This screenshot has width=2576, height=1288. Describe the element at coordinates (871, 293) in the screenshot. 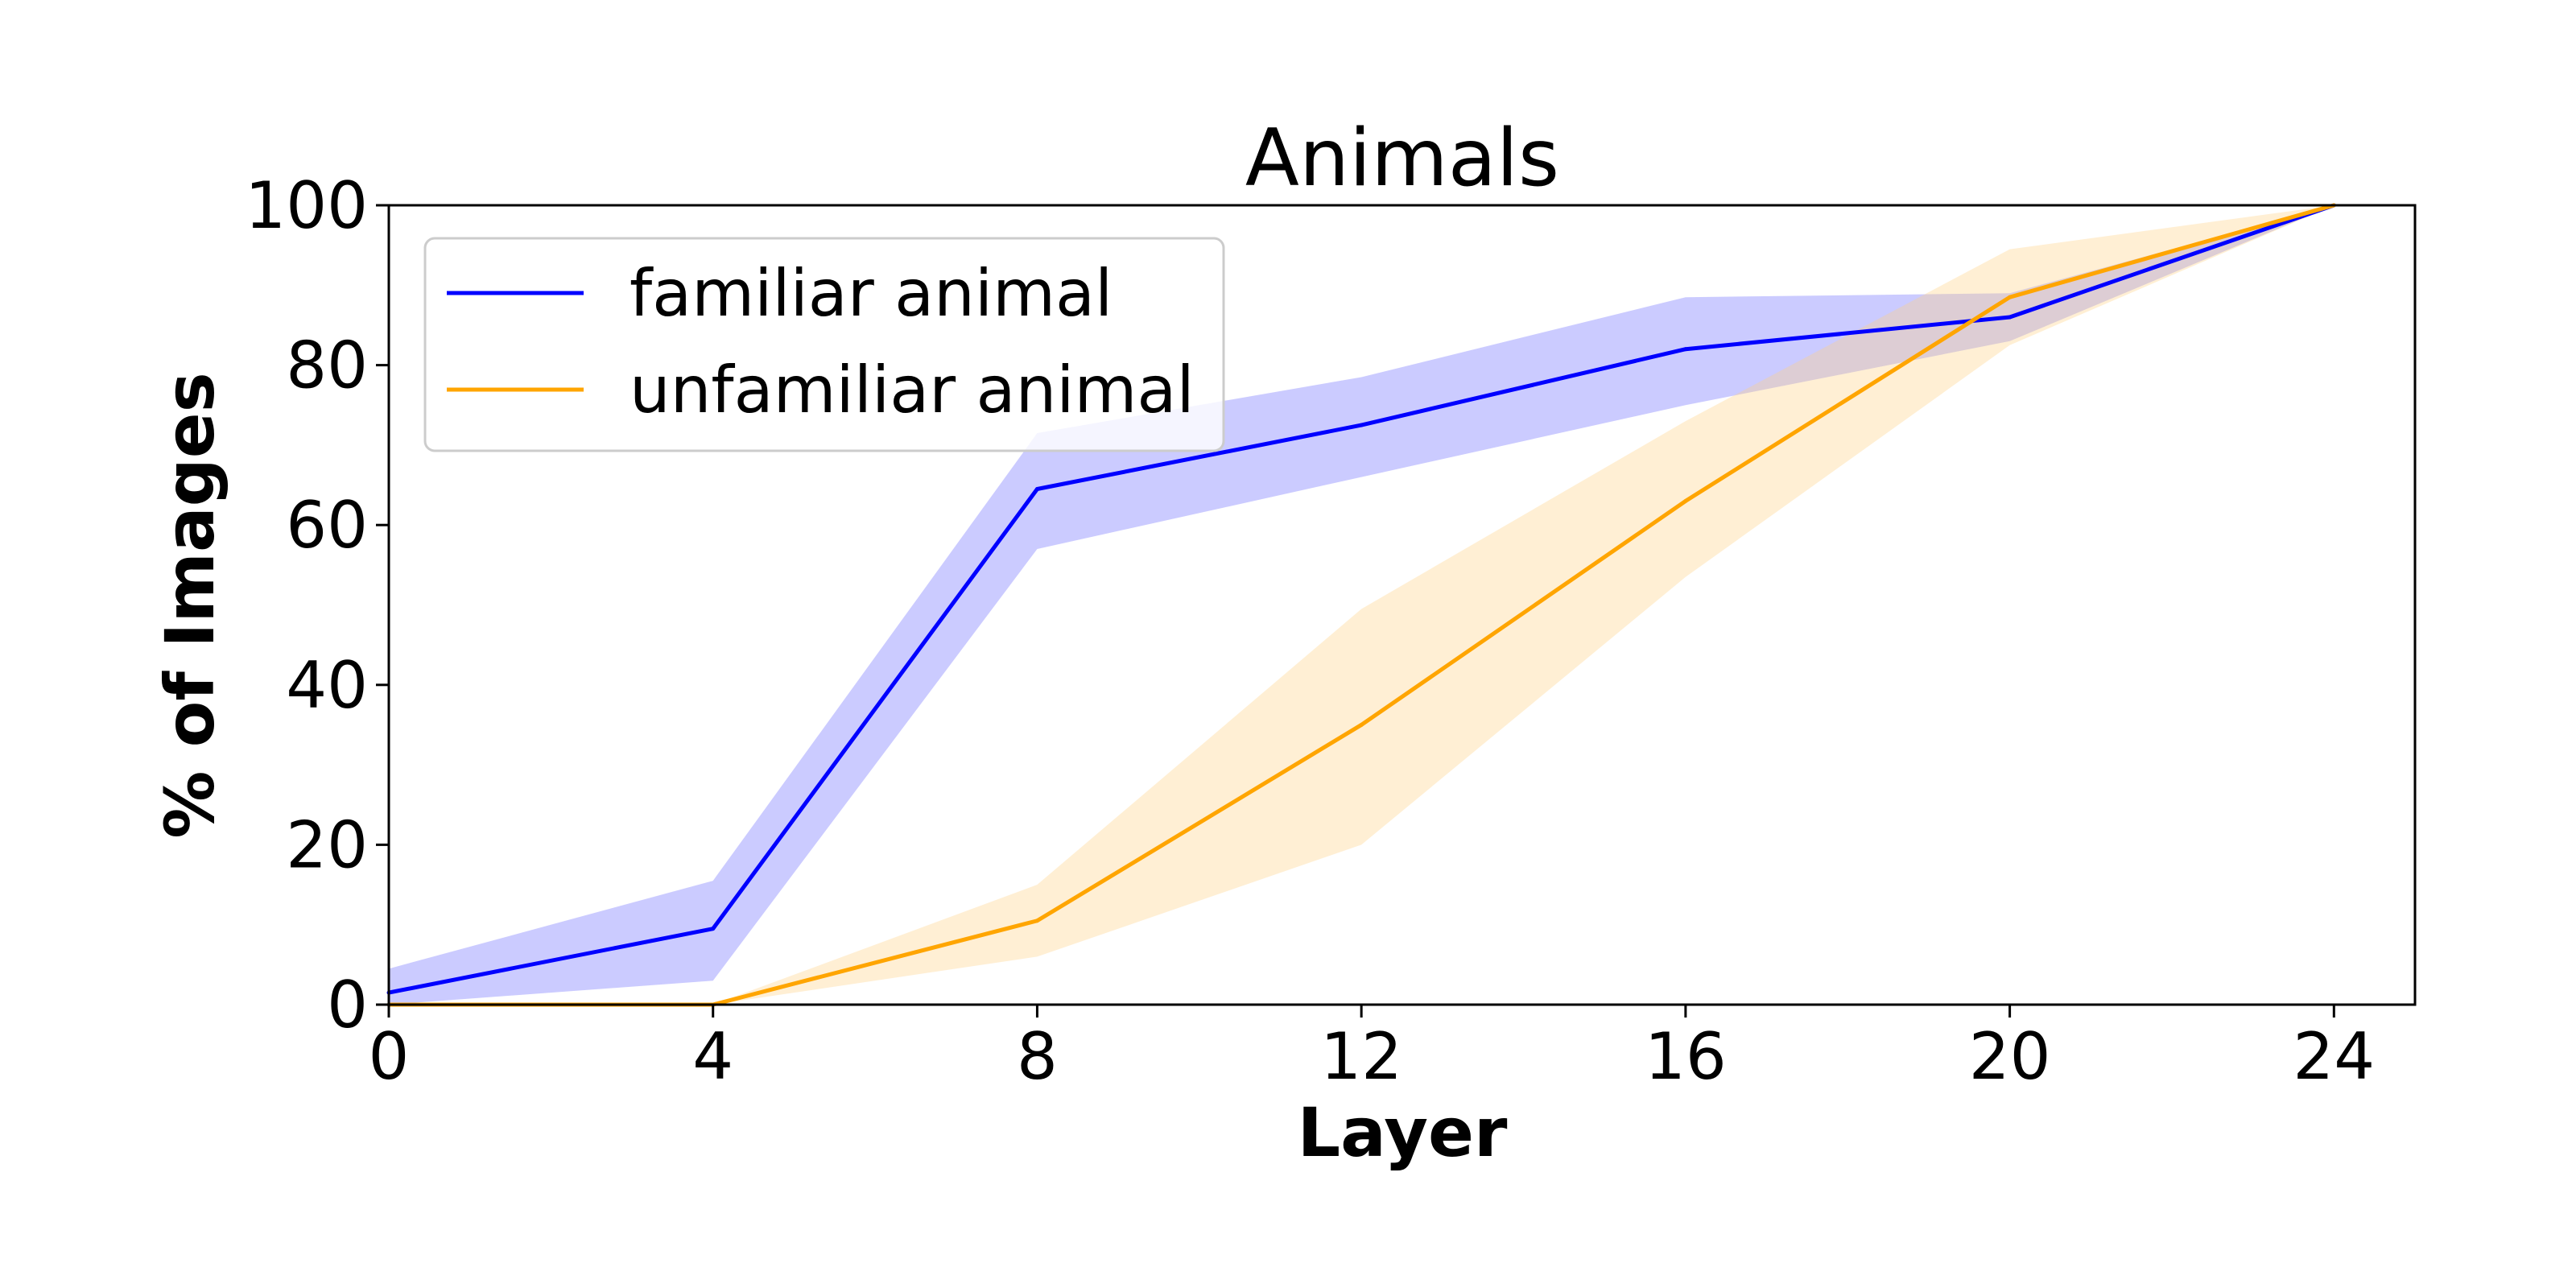

I see `legend-label-0: familiar animal` at that location.